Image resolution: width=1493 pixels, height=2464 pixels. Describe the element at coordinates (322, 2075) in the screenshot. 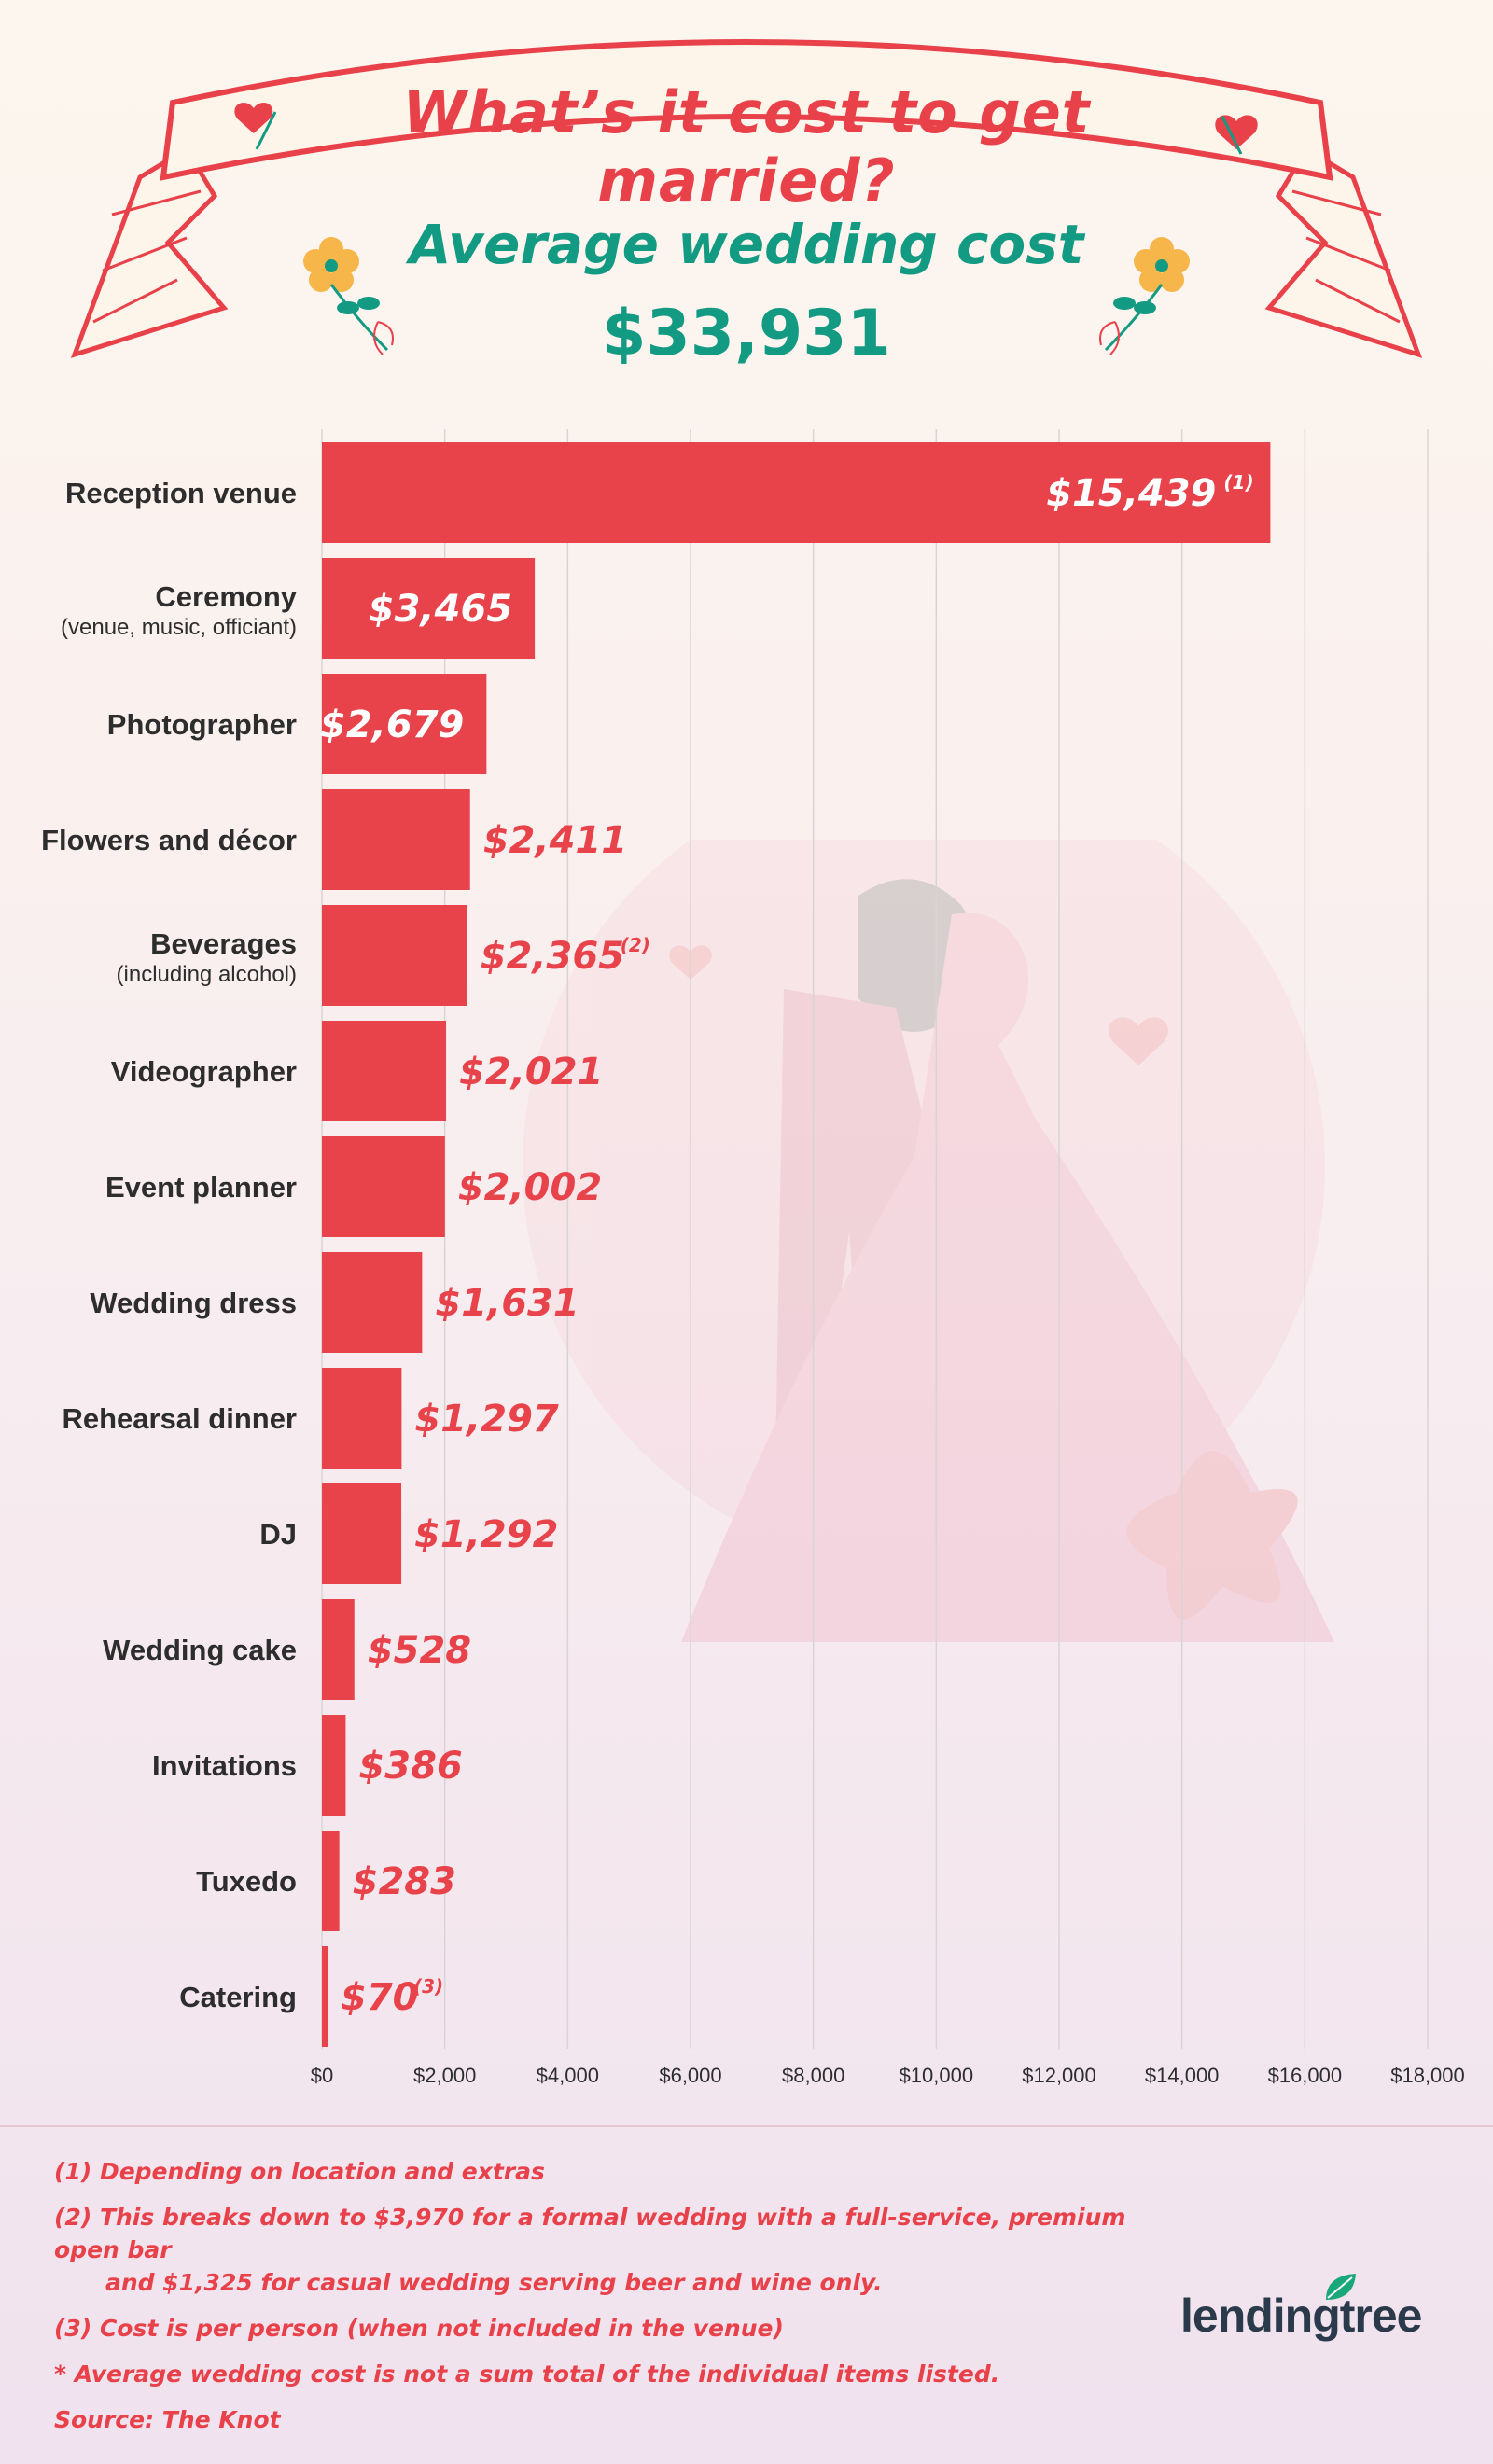

I see `x-tick-label: $0` at that location.